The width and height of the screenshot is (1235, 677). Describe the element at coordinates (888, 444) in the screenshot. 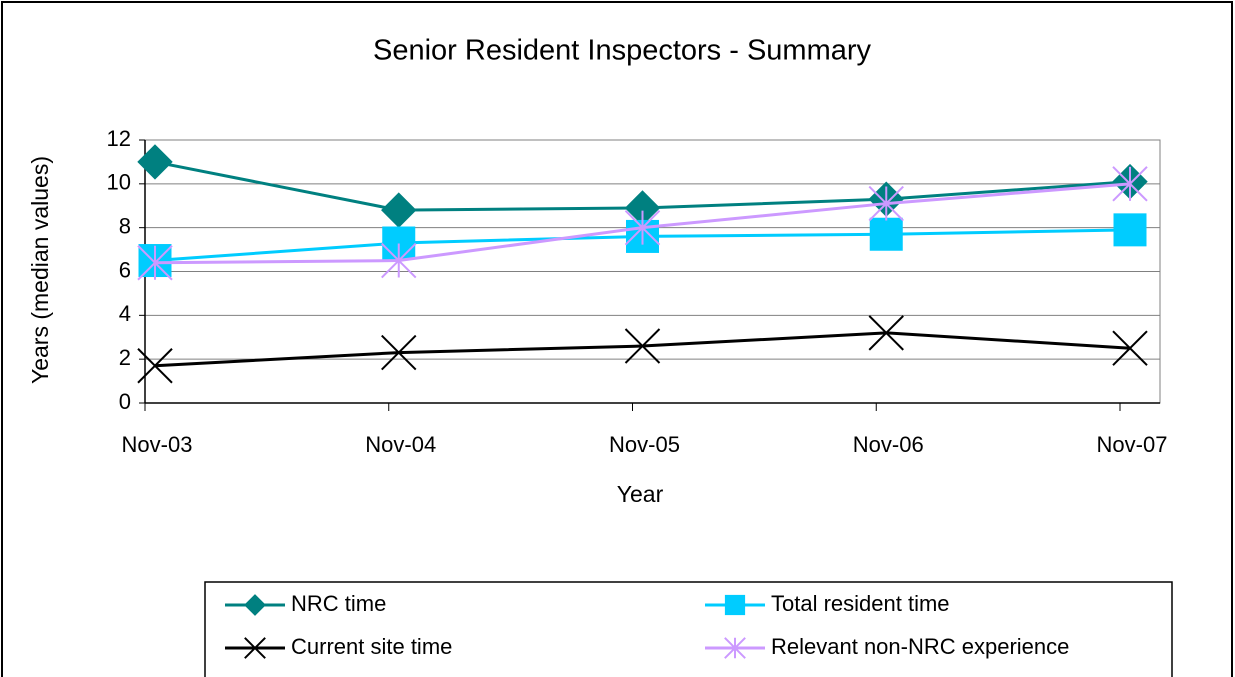

I see `x-tick-label: Nov-06` at that location.